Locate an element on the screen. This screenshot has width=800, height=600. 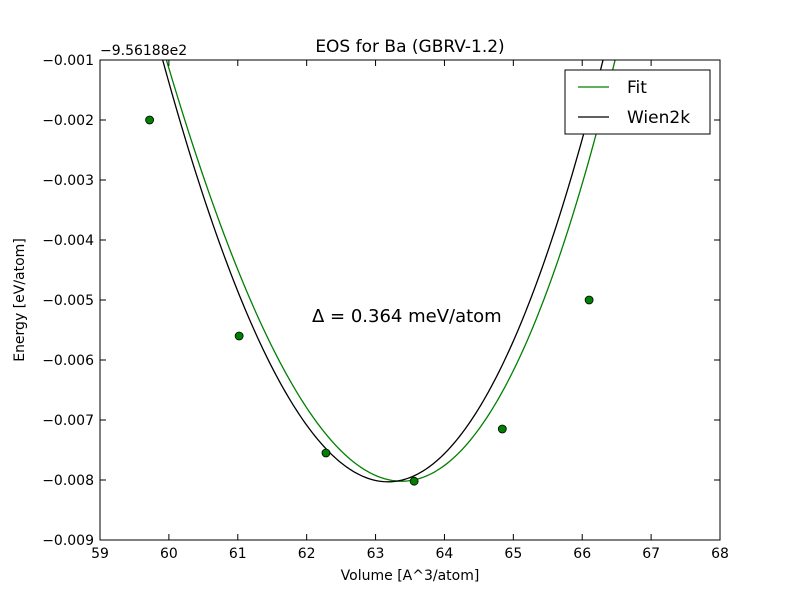
y-tick-label: −0.005 is located at coordinates (68, 301).